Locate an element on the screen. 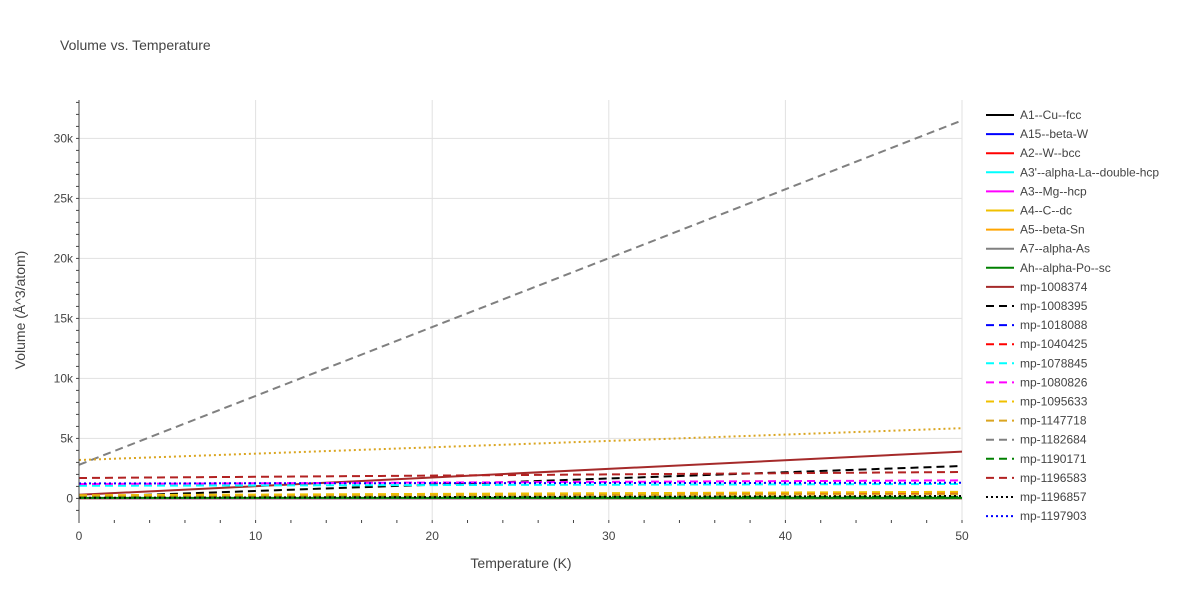  y-tick-label: 25k is located at coordinates (64, 198).